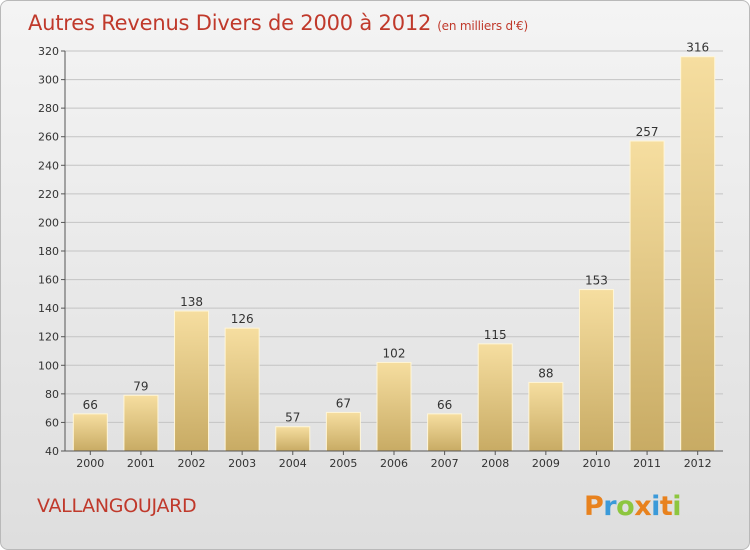  What do you see at coordinates (545, 373) in the screenshot?
I see `bar-value-label: 88` at bounding box center [545, 373].